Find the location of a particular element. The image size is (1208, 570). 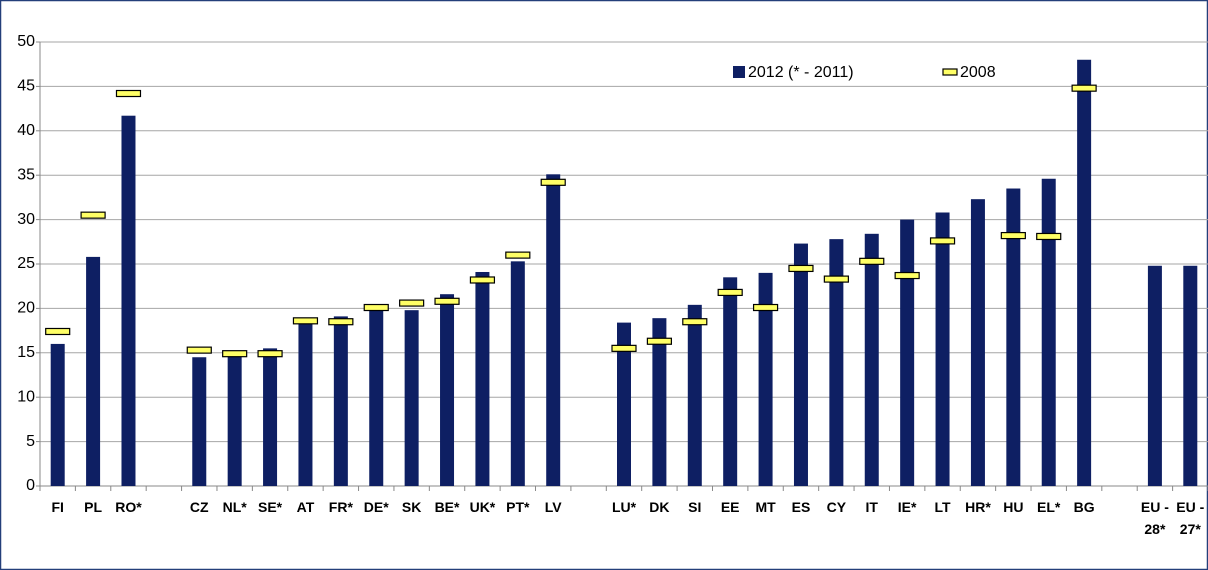

y-tick-label: 15 is located at coordinates (26, 352).